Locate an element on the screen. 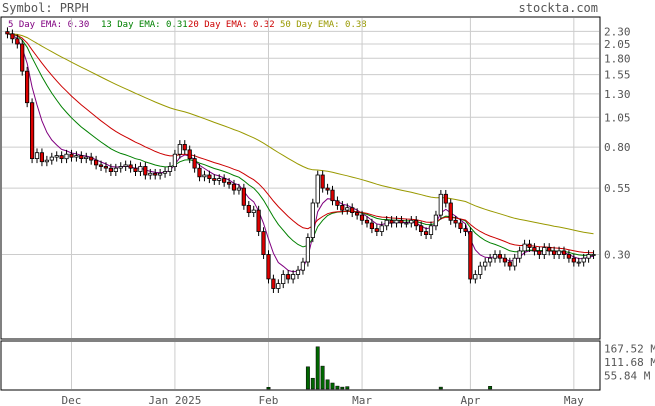 The image size is (655, 406). volume-tick-label: 55.84 M is located at coordinates (627, 376).